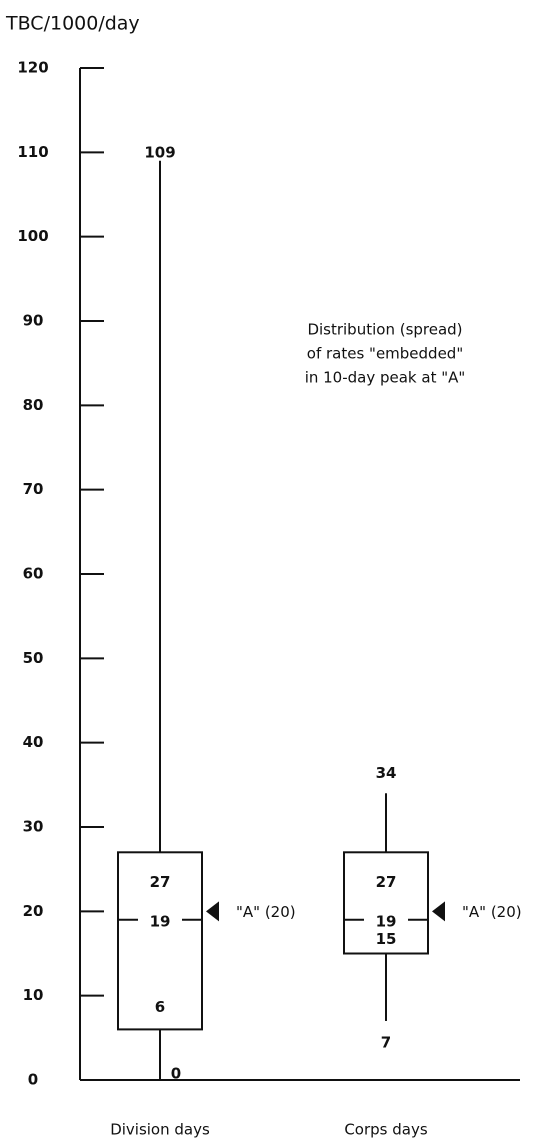 The image size is (547, 1148). I want to click on y-tick-label: 70, so click(33, 489).